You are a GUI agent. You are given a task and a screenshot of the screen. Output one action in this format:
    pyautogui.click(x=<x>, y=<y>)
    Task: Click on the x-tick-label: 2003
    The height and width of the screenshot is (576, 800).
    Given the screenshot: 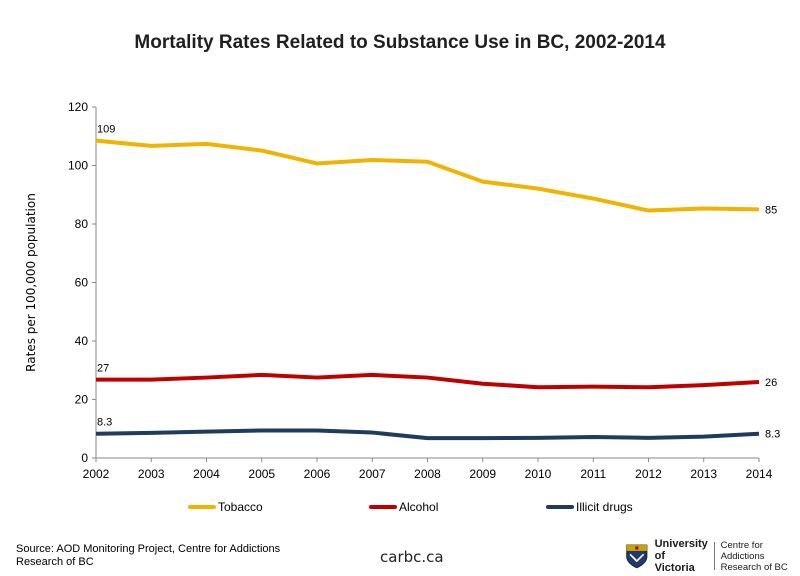 What is the action you would take?
    pyautogui.click(x=151, y=474)
    